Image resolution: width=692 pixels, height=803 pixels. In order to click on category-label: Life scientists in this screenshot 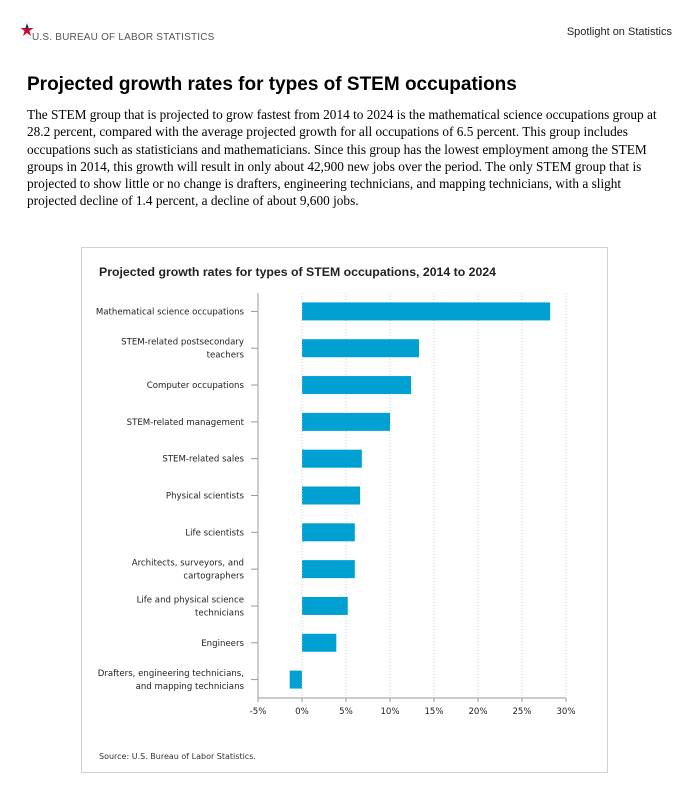, I will do `click(214, 533)`.